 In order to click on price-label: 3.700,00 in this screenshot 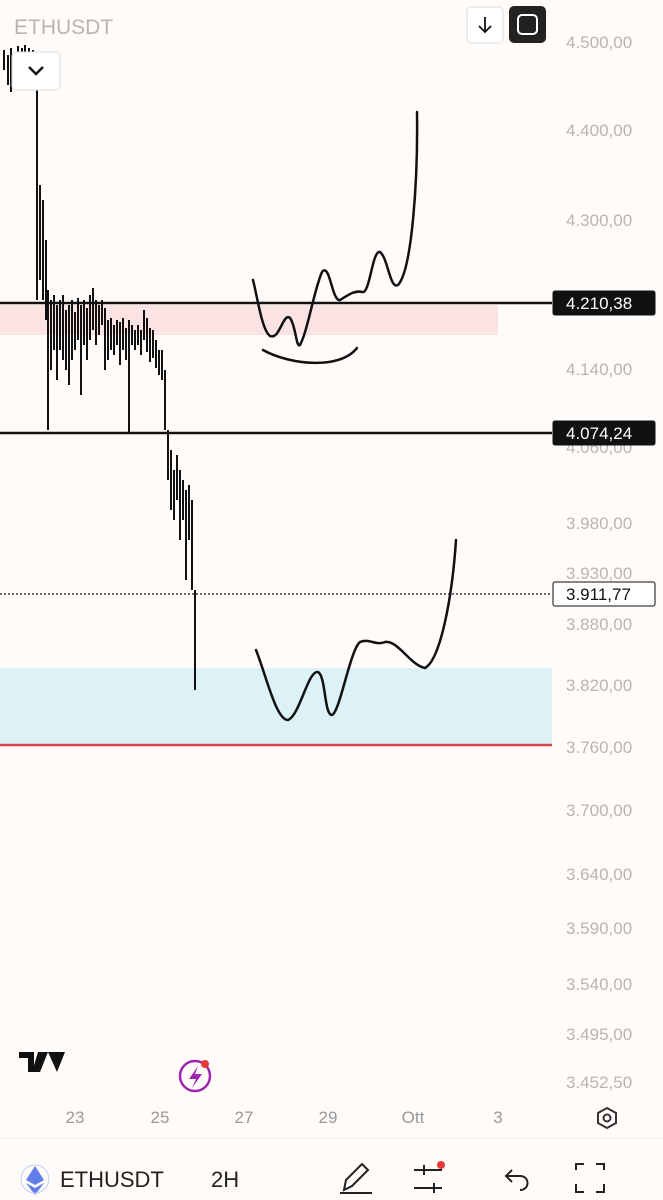, I will do `click(599, 810)`.